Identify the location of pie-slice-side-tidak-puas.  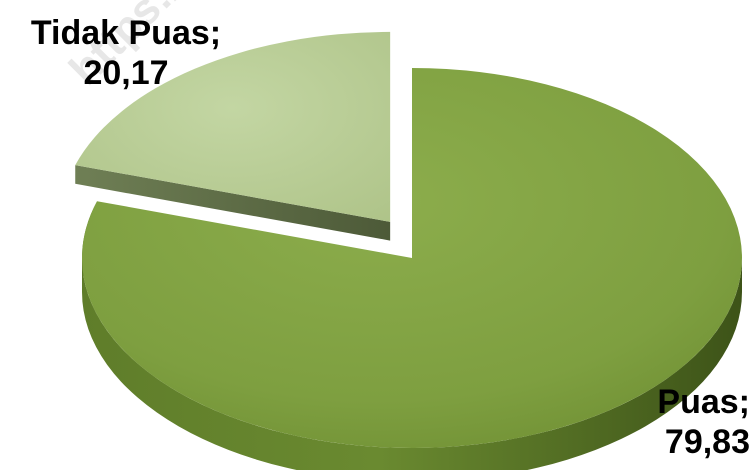
(233, 203).